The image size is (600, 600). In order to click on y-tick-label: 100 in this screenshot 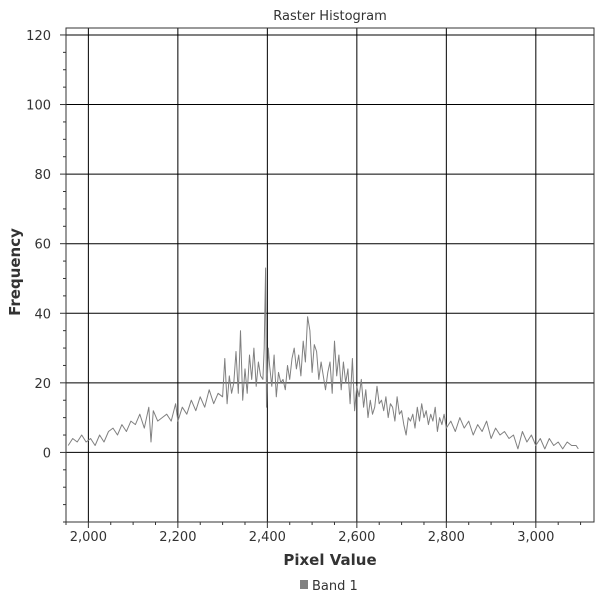, I will do `click(38, 106)`.